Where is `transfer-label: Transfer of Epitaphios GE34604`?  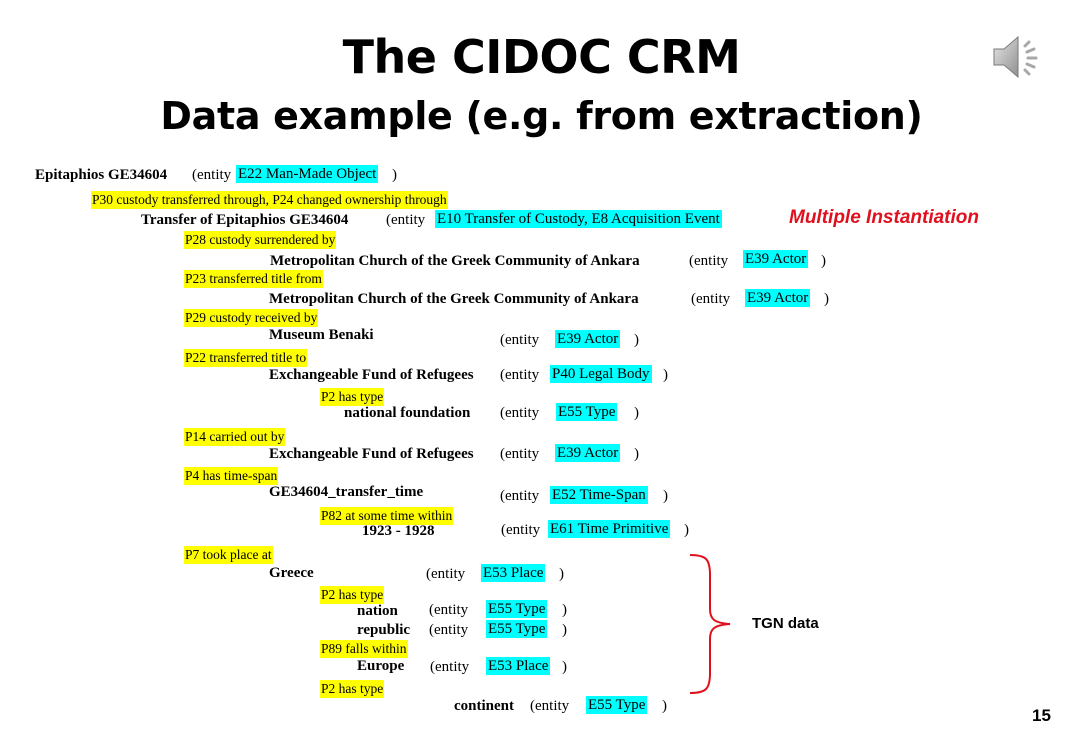 transfer-label: Transfer of Epitaphios GE34604 is located at coordinates (245, 220).